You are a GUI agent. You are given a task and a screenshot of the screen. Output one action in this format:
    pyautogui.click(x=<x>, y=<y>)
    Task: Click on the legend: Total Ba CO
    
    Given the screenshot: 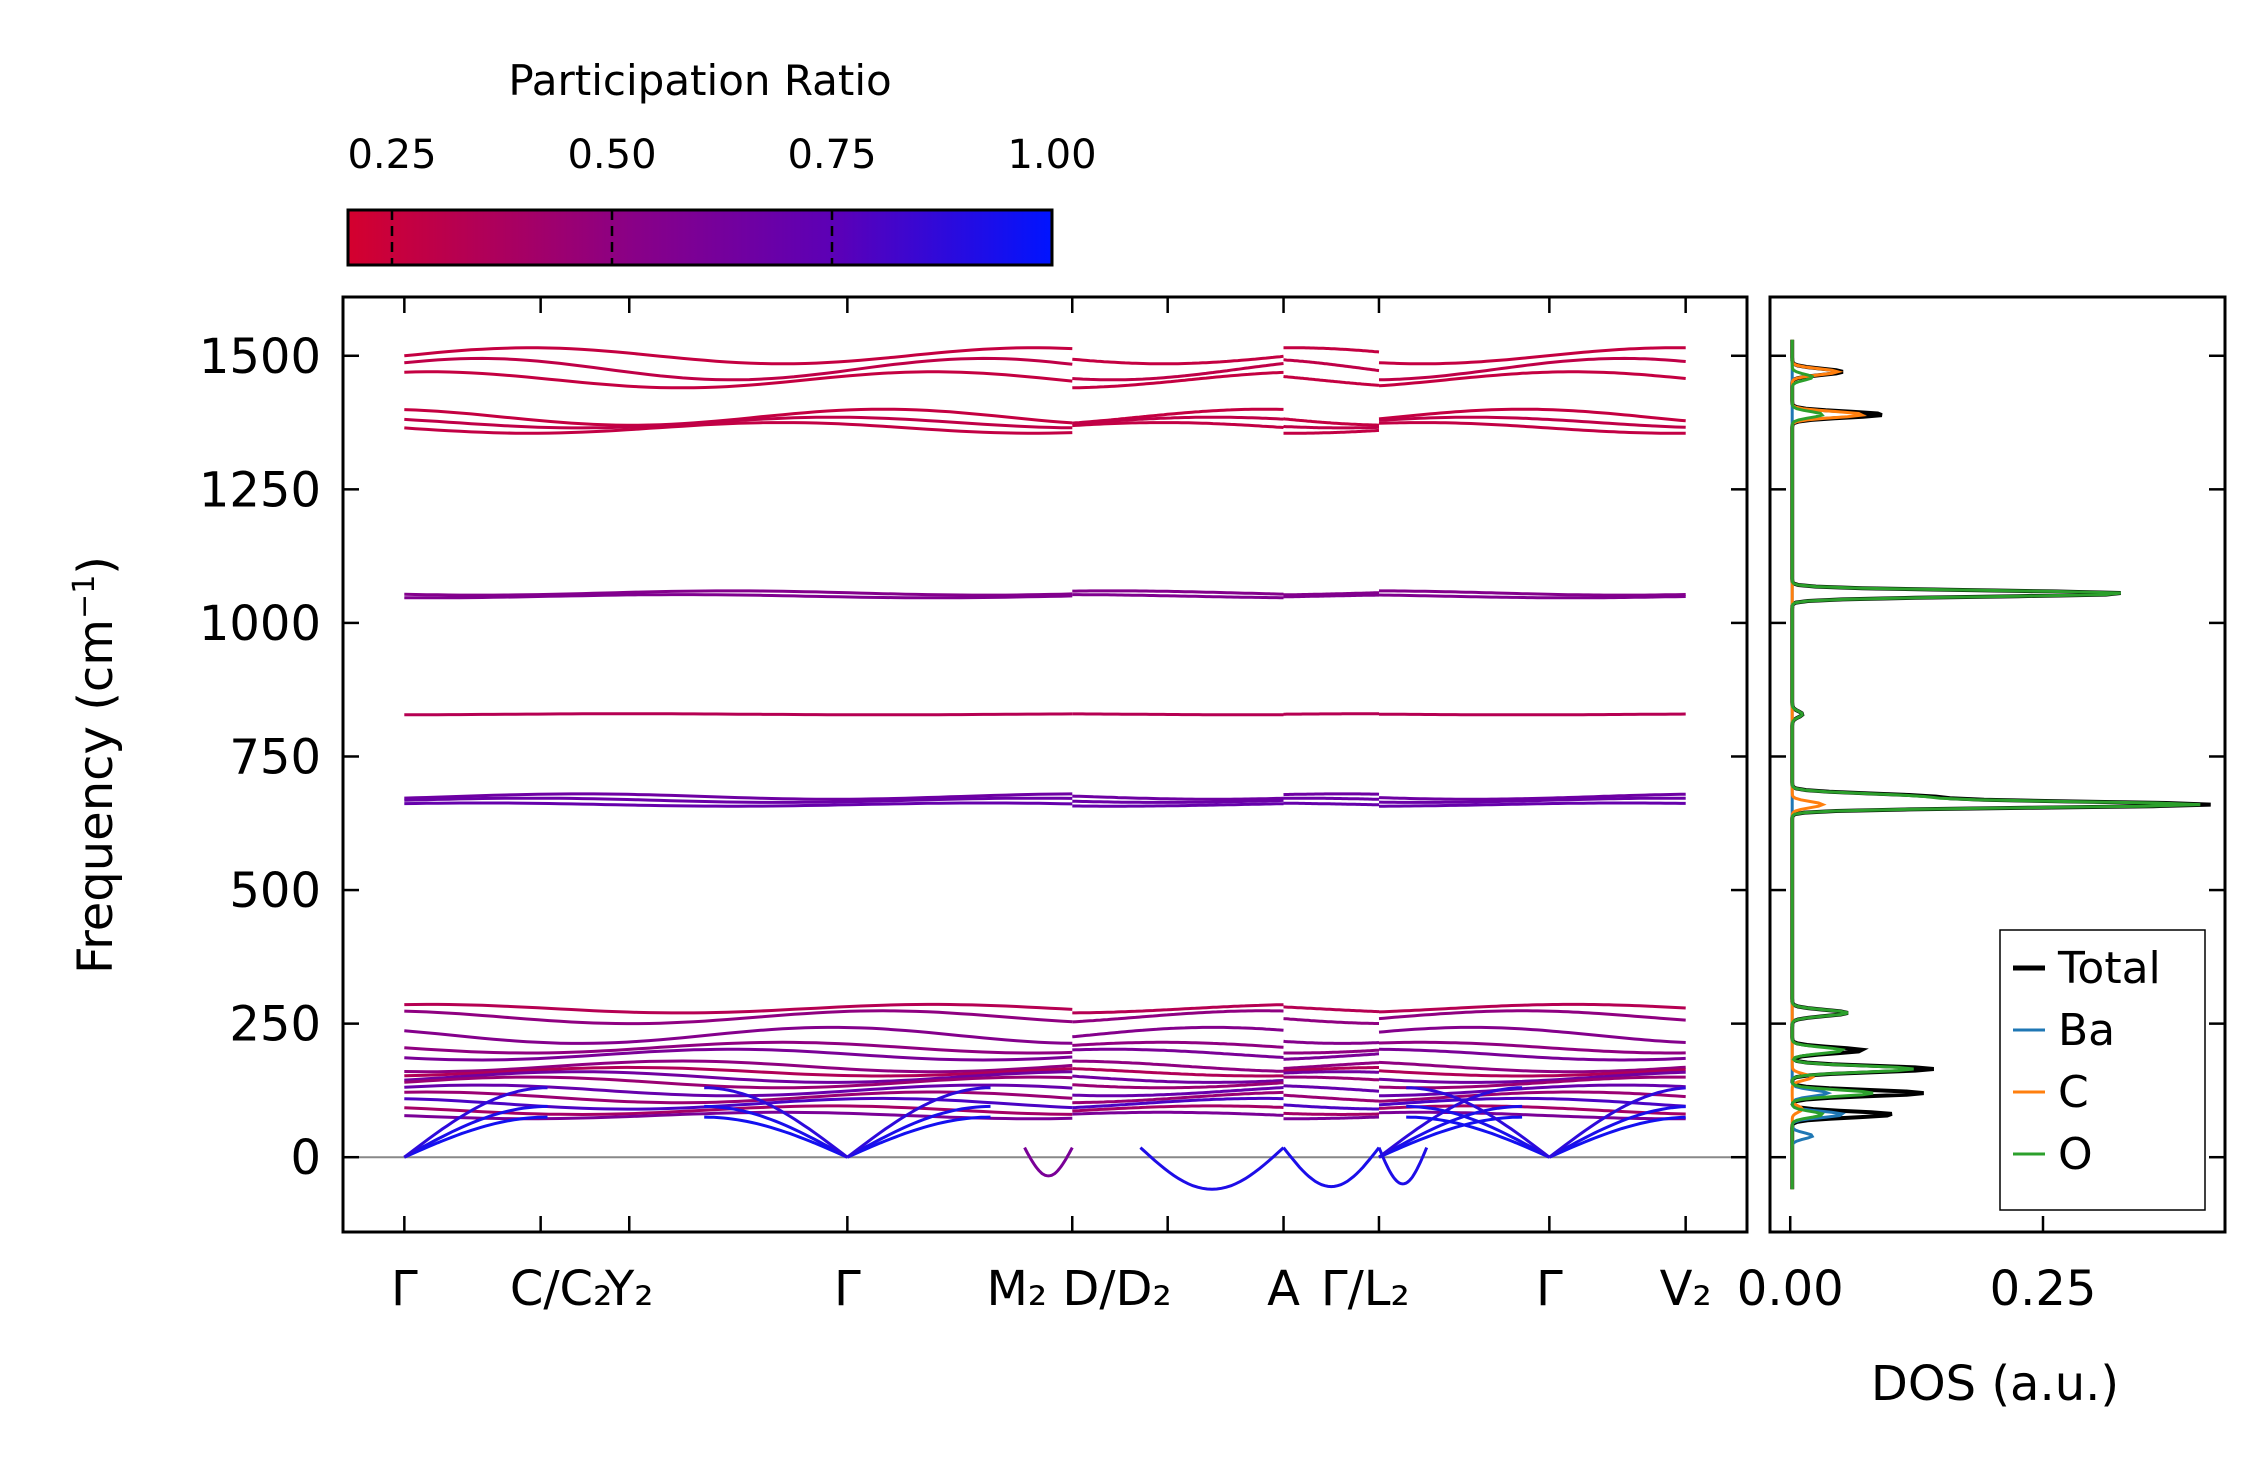 What is the action you would take?
    pyautogui.click(x=2102, y=1070)
    